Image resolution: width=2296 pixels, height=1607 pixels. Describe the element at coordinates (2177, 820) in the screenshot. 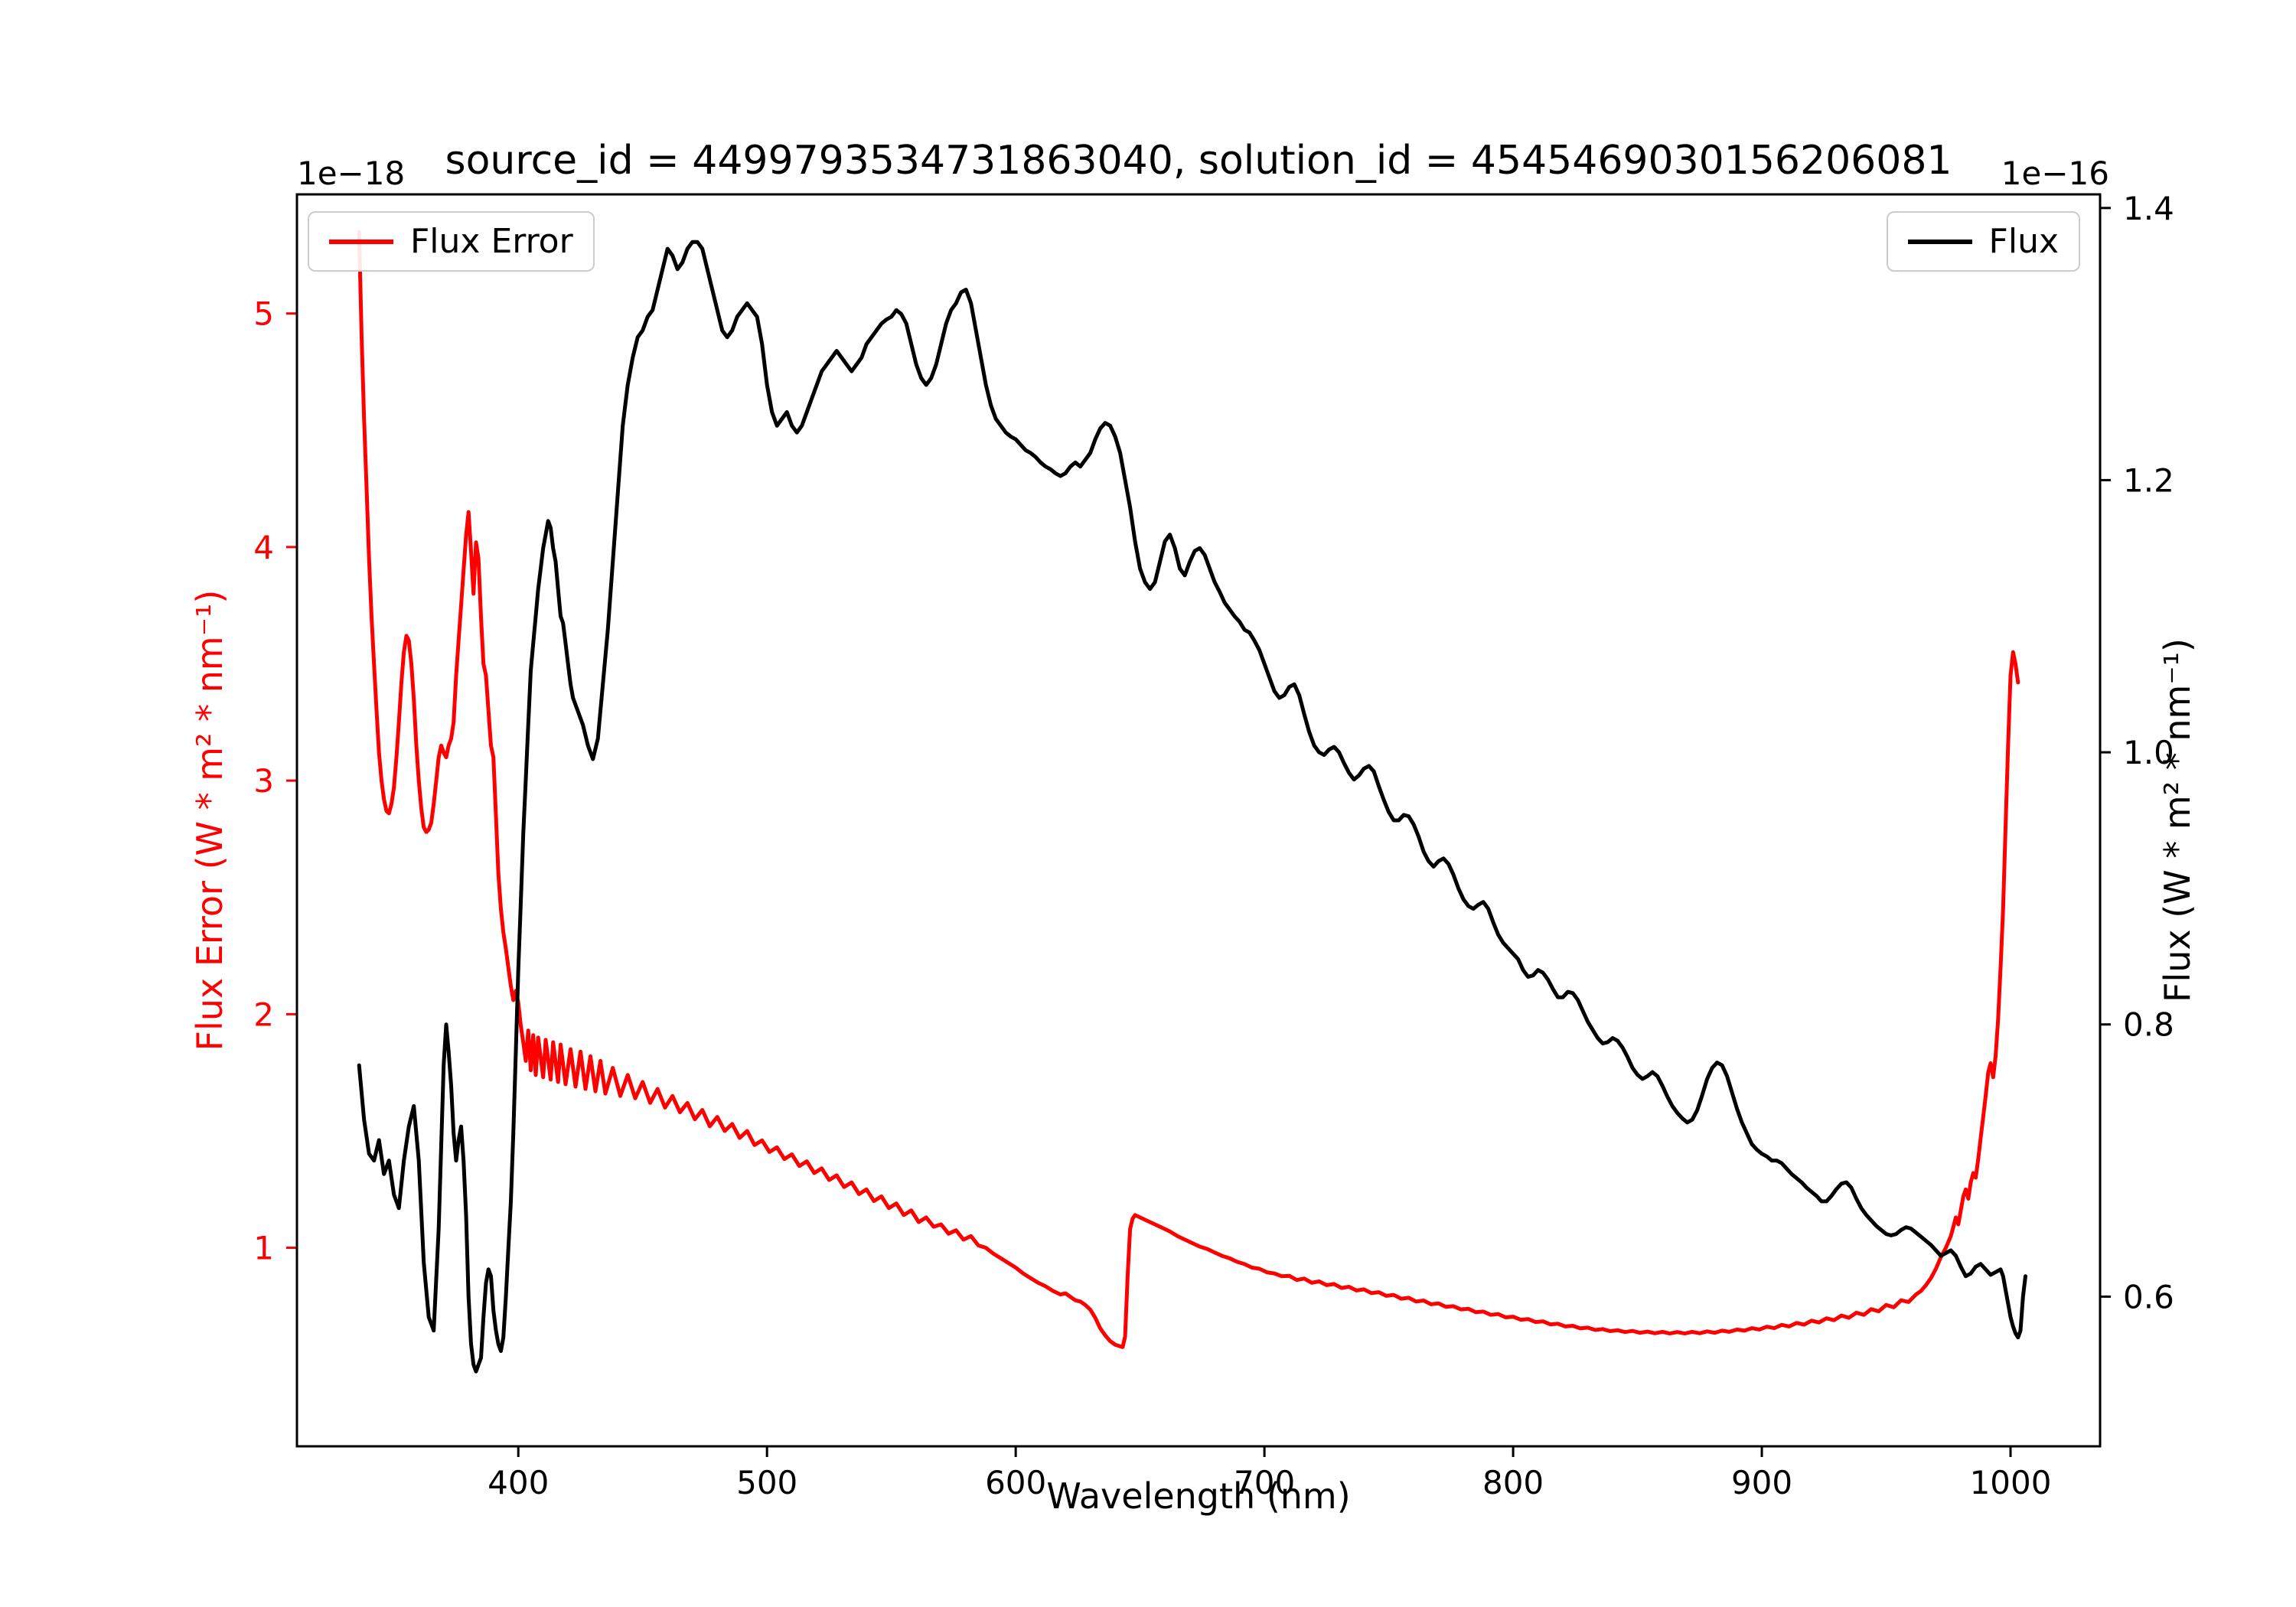

I see `right-y-axis-label: Flux (W * m² * nm⁻¹)` at that location.